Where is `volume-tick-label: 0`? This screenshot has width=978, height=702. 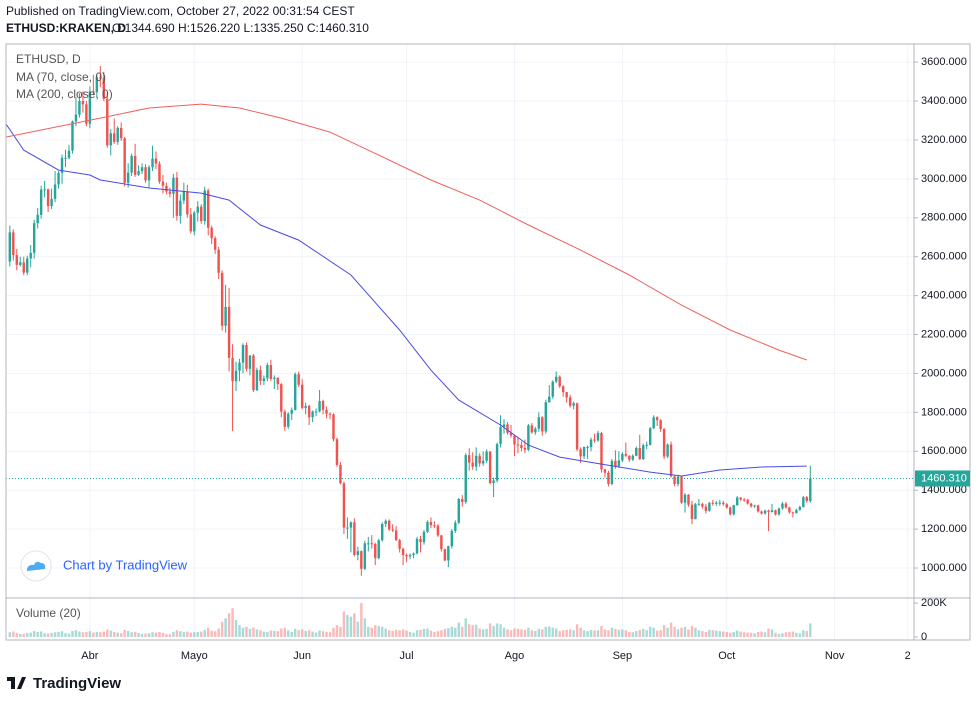
volume-tick-label: 0 is located at coordinates (924, 637).